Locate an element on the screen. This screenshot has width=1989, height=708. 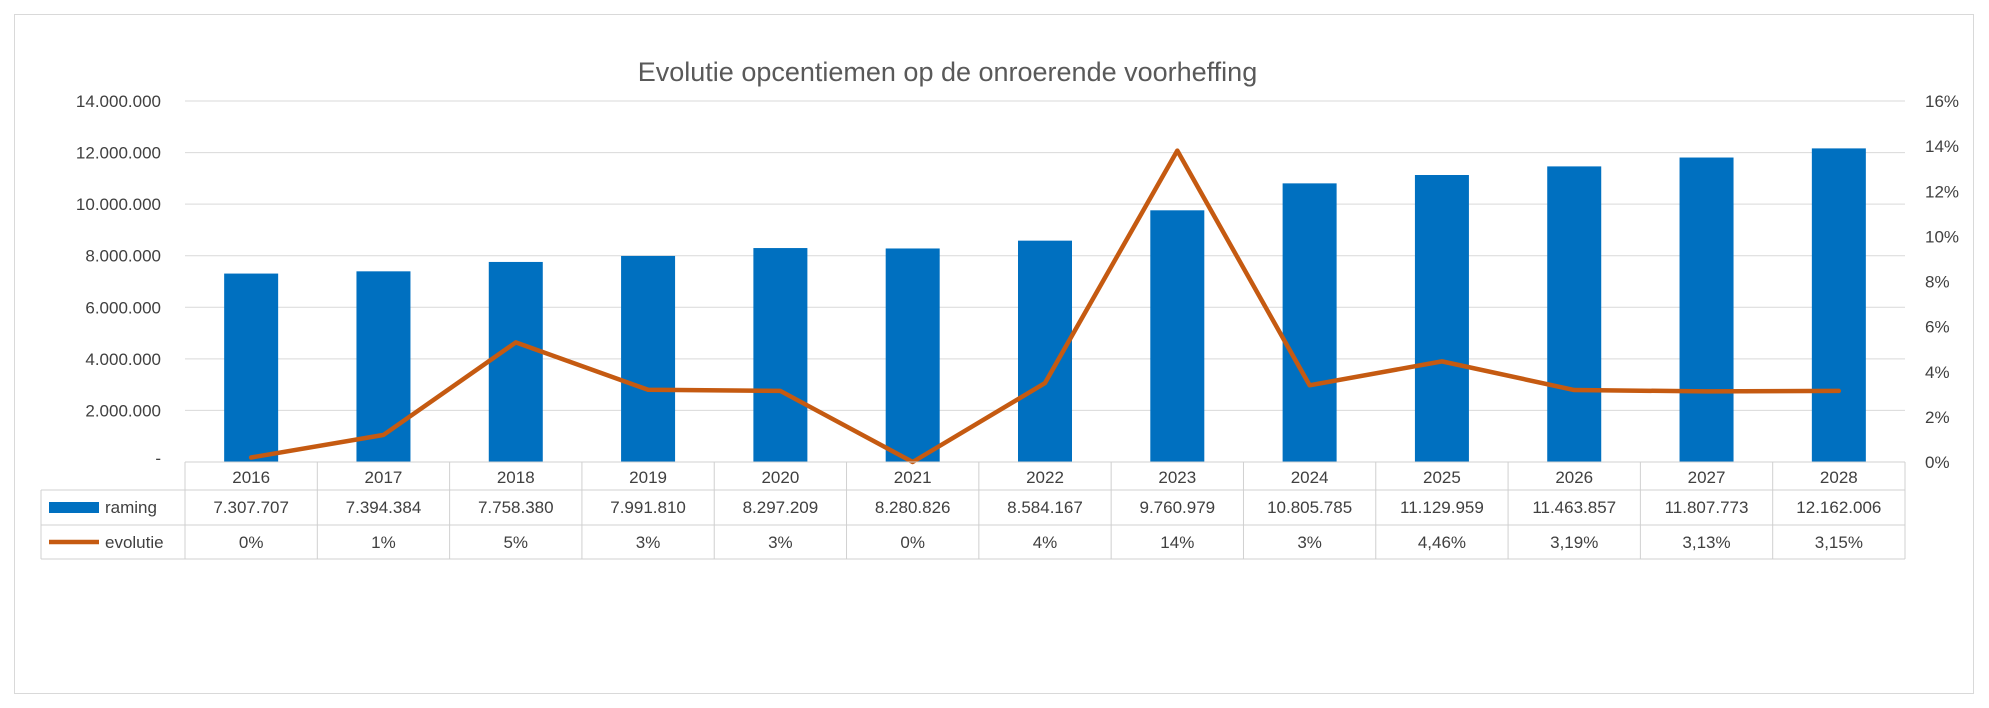
y-left-tick-label: 2.000.000 is located at coordinates (123, 410).